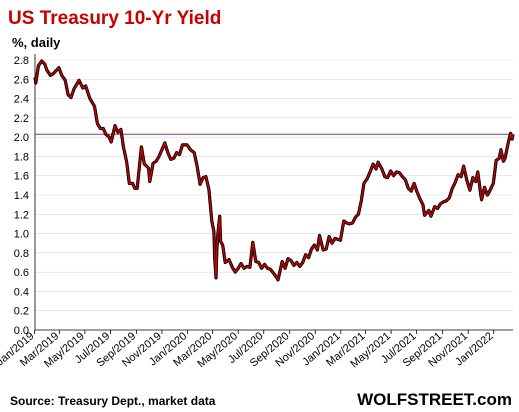  I want to click on y-tick-label: 0.6, so click(21, 273).